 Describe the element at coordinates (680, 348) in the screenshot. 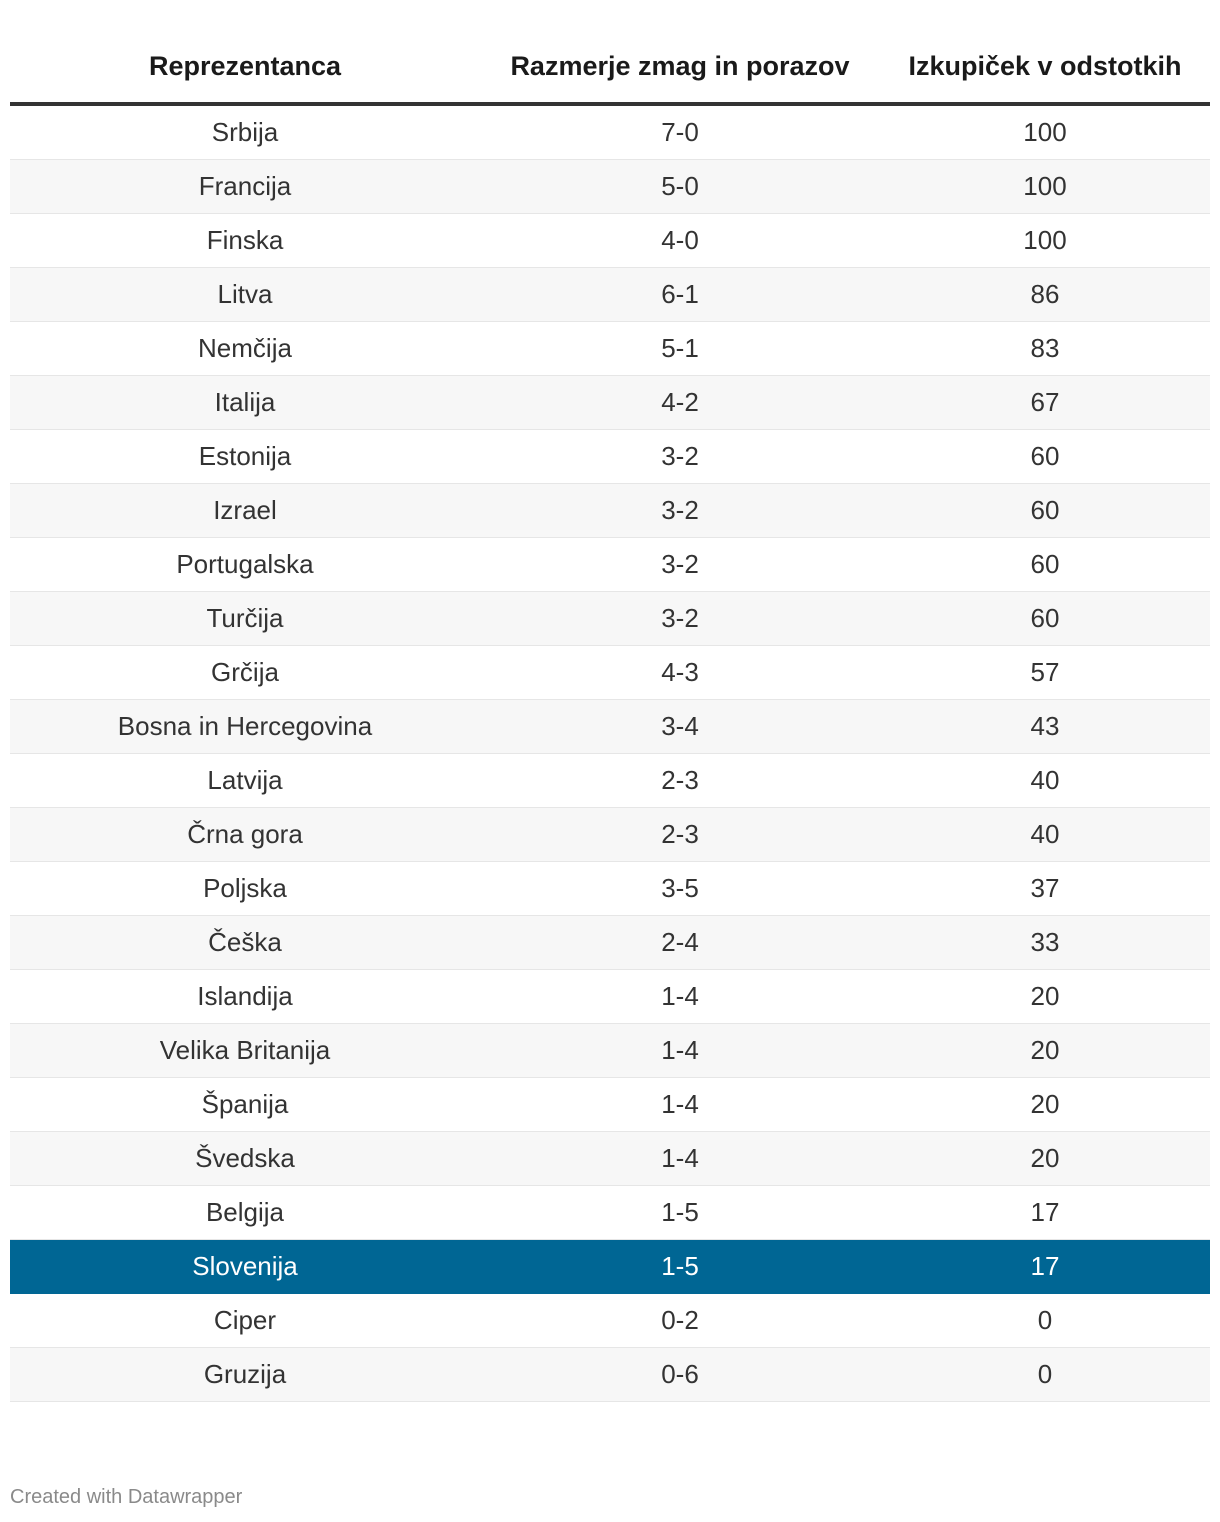

I see `cell-record: 5-1` at that location.